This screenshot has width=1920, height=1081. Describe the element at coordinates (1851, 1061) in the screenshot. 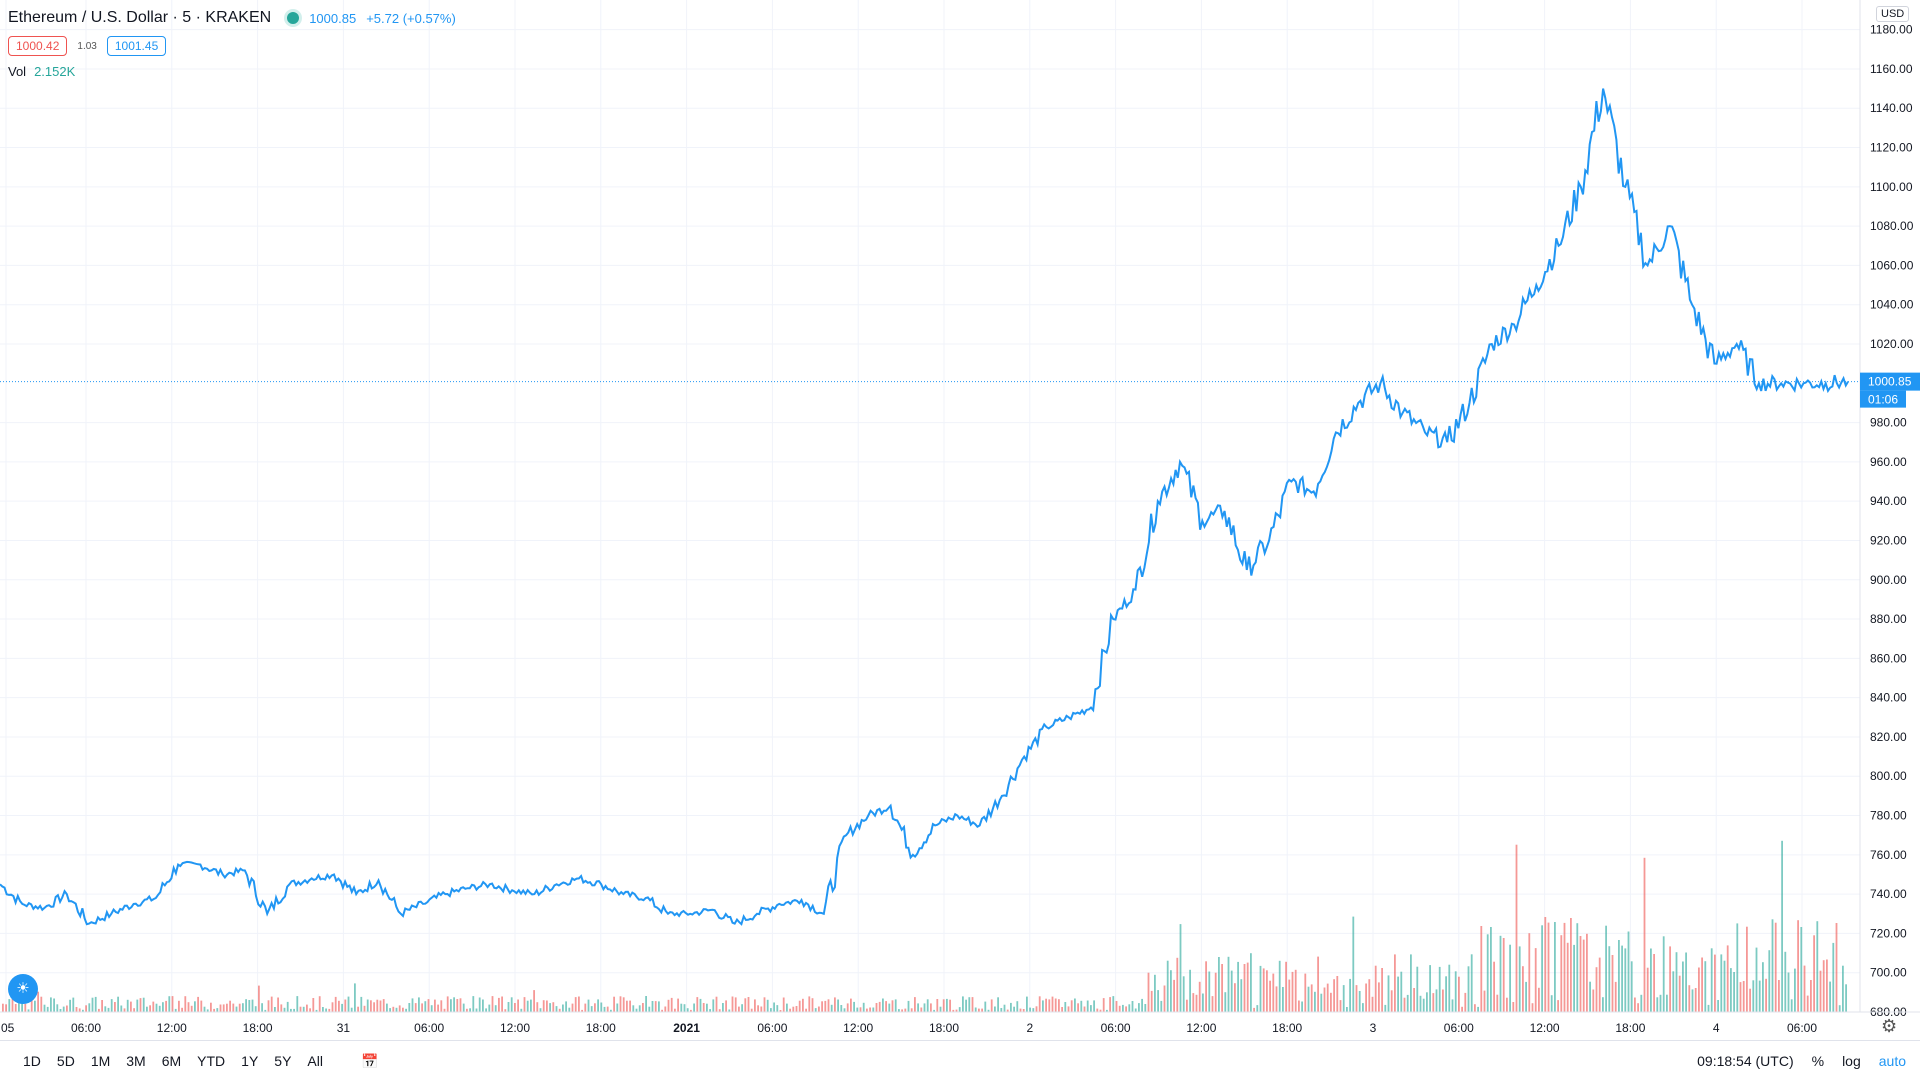

I see `log-toggle: log` at that location.